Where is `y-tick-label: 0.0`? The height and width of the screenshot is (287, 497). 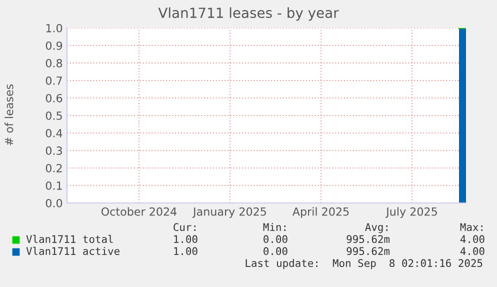
y-tick-label: 0.0 is located at coordinates (54, 203).